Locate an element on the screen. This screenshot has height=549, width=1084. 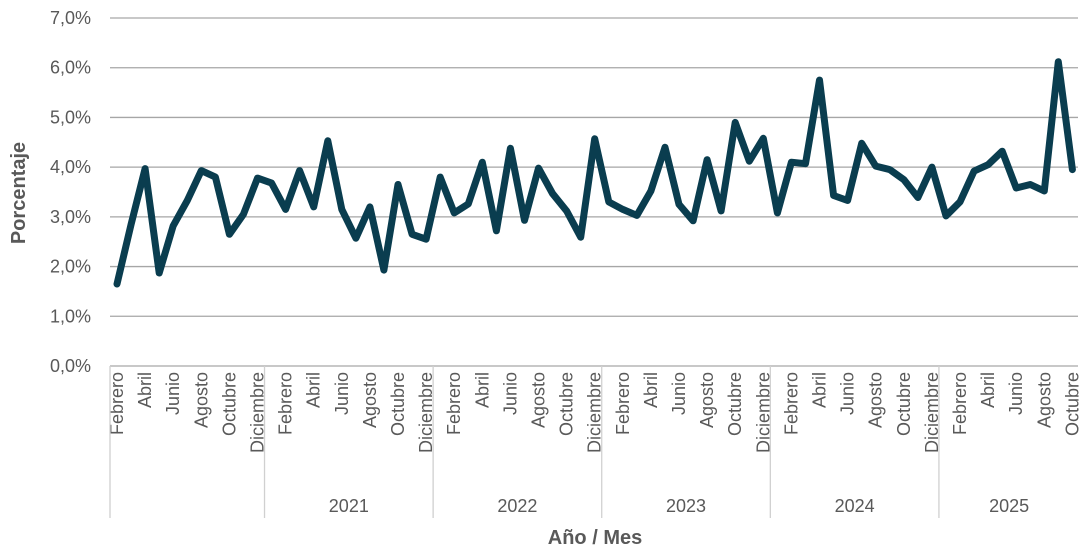
y-tick-label: 5,0% is located at coordinates (70, 117).